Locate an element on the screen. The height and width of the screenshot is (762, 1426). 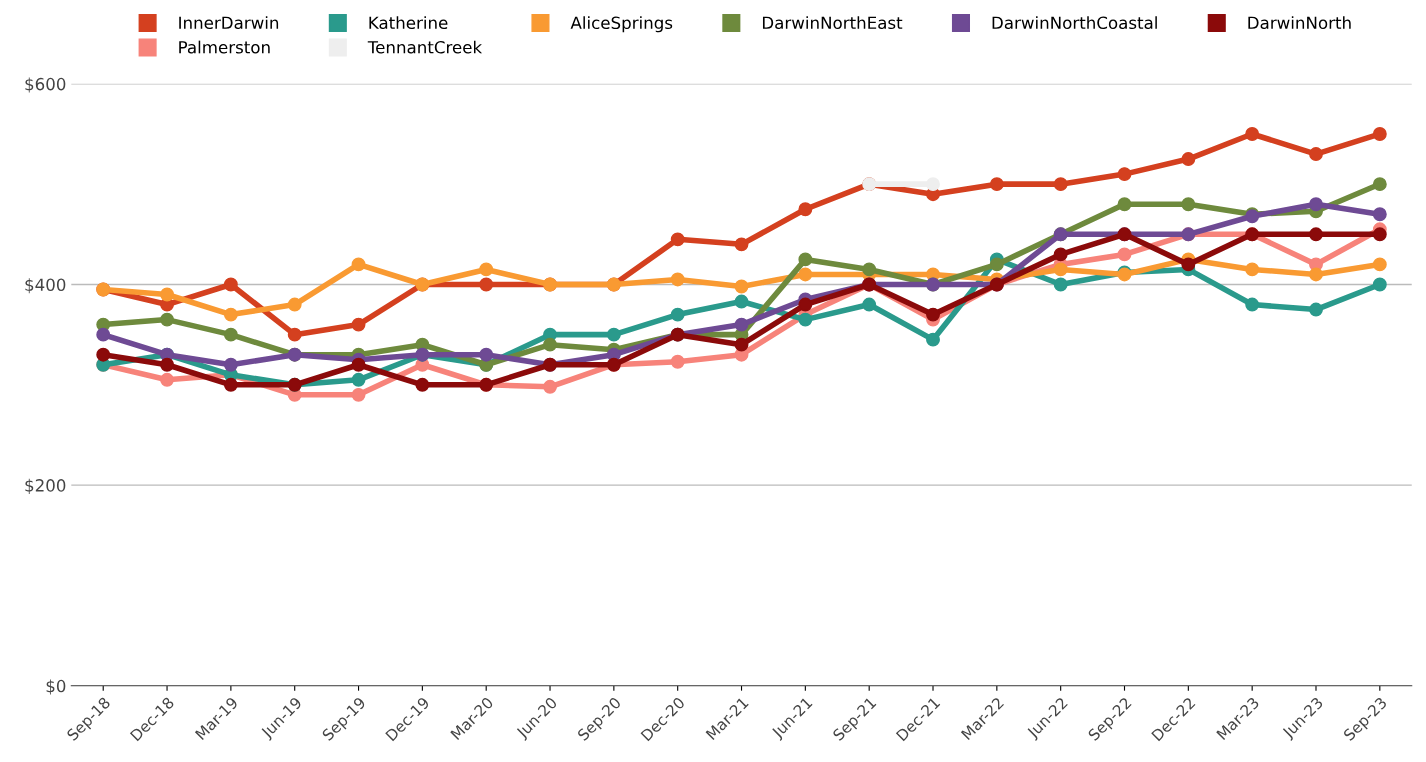
legend-label: InnerDarwin is located at coordinates (229, 23).